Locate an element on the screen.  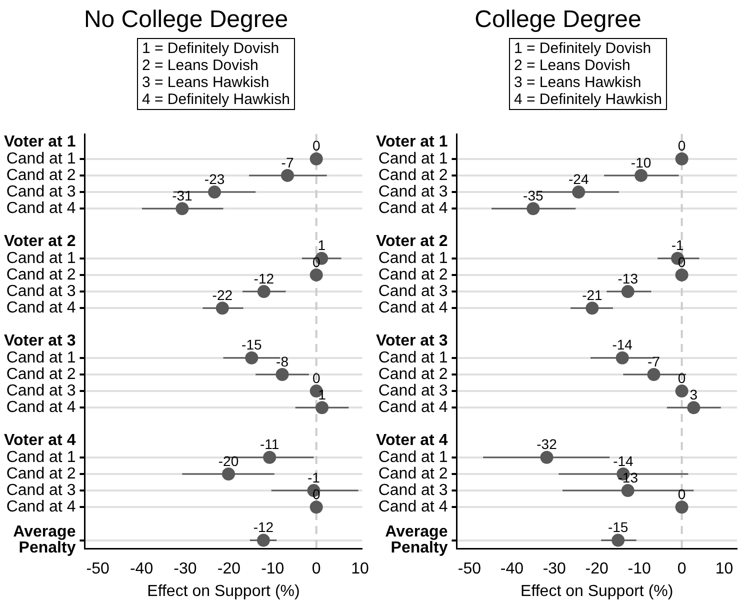
data-label: -15 is located at coordinates (252, 344).